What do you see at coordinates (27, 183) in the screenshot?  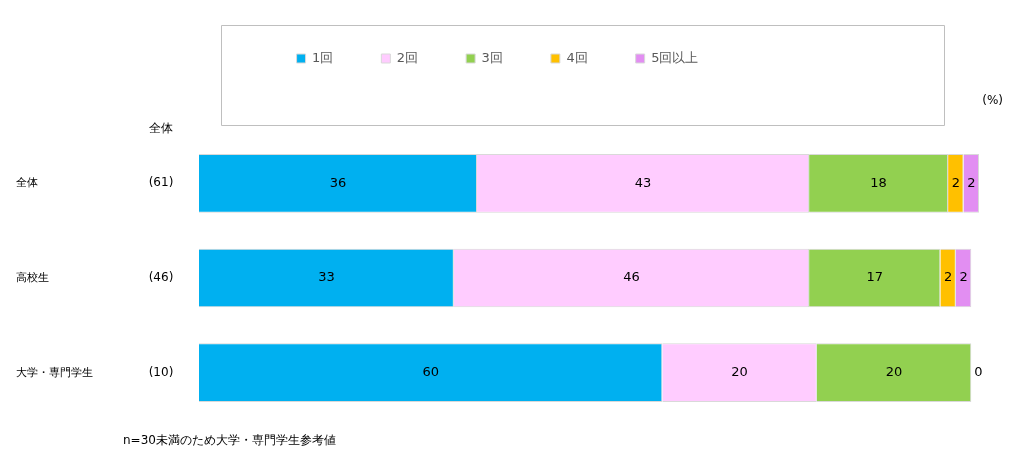 I see `y-tick-label: 全体` at bounding box center [27, 183].